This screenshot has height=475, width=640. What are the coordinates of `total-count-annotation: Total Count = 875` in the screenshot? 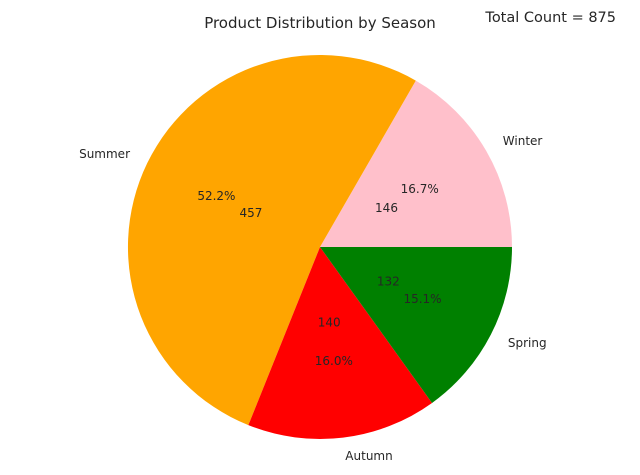 It's located at (550, 18).